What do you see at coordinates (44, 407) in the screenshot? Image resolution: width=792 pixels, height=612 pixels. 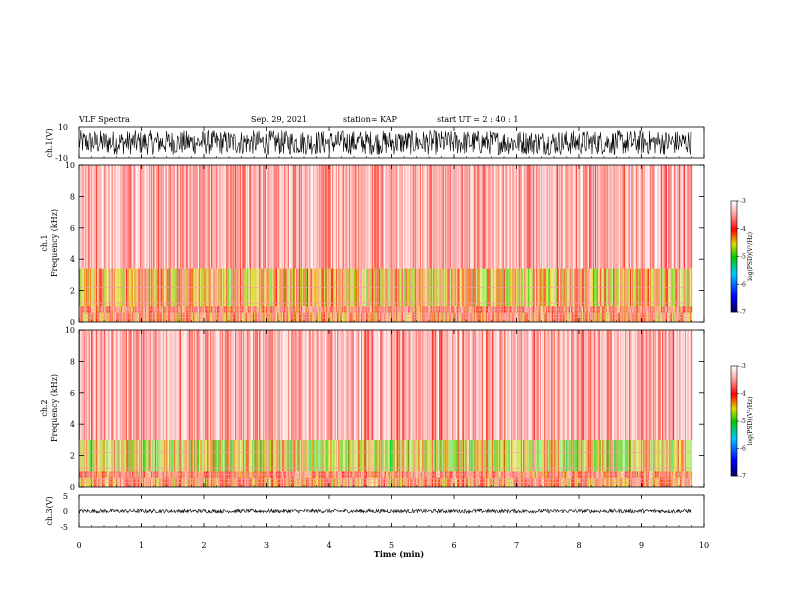 I see `ch2-spec-ylabel: ch.2` at bounding box center [44, 407].